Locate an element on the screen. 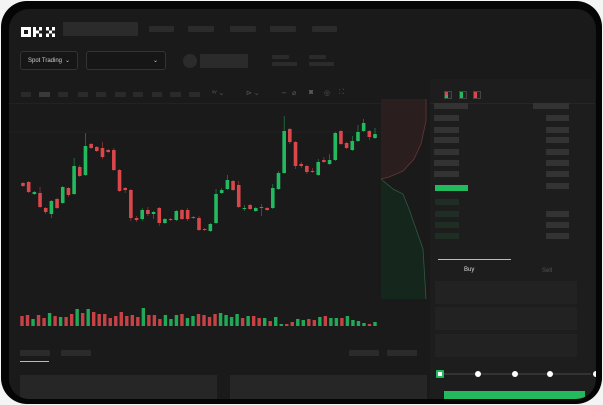  settings-icon: ◎ is located at coordinates (327, 93).